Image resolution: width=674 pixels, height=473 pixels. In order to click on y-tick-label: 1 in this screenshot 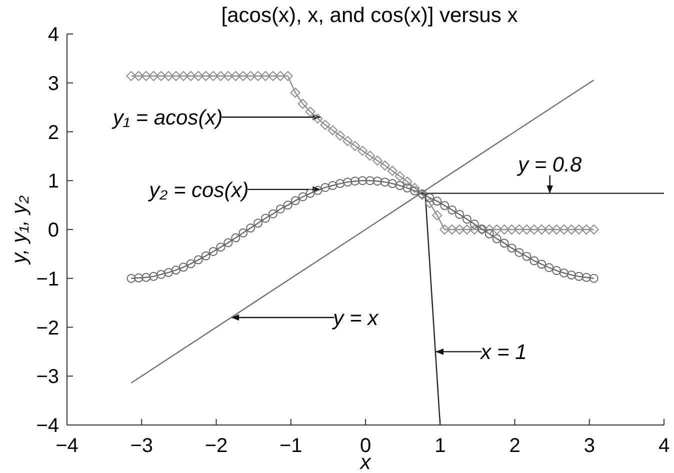, I will do `click(53, 181)`.